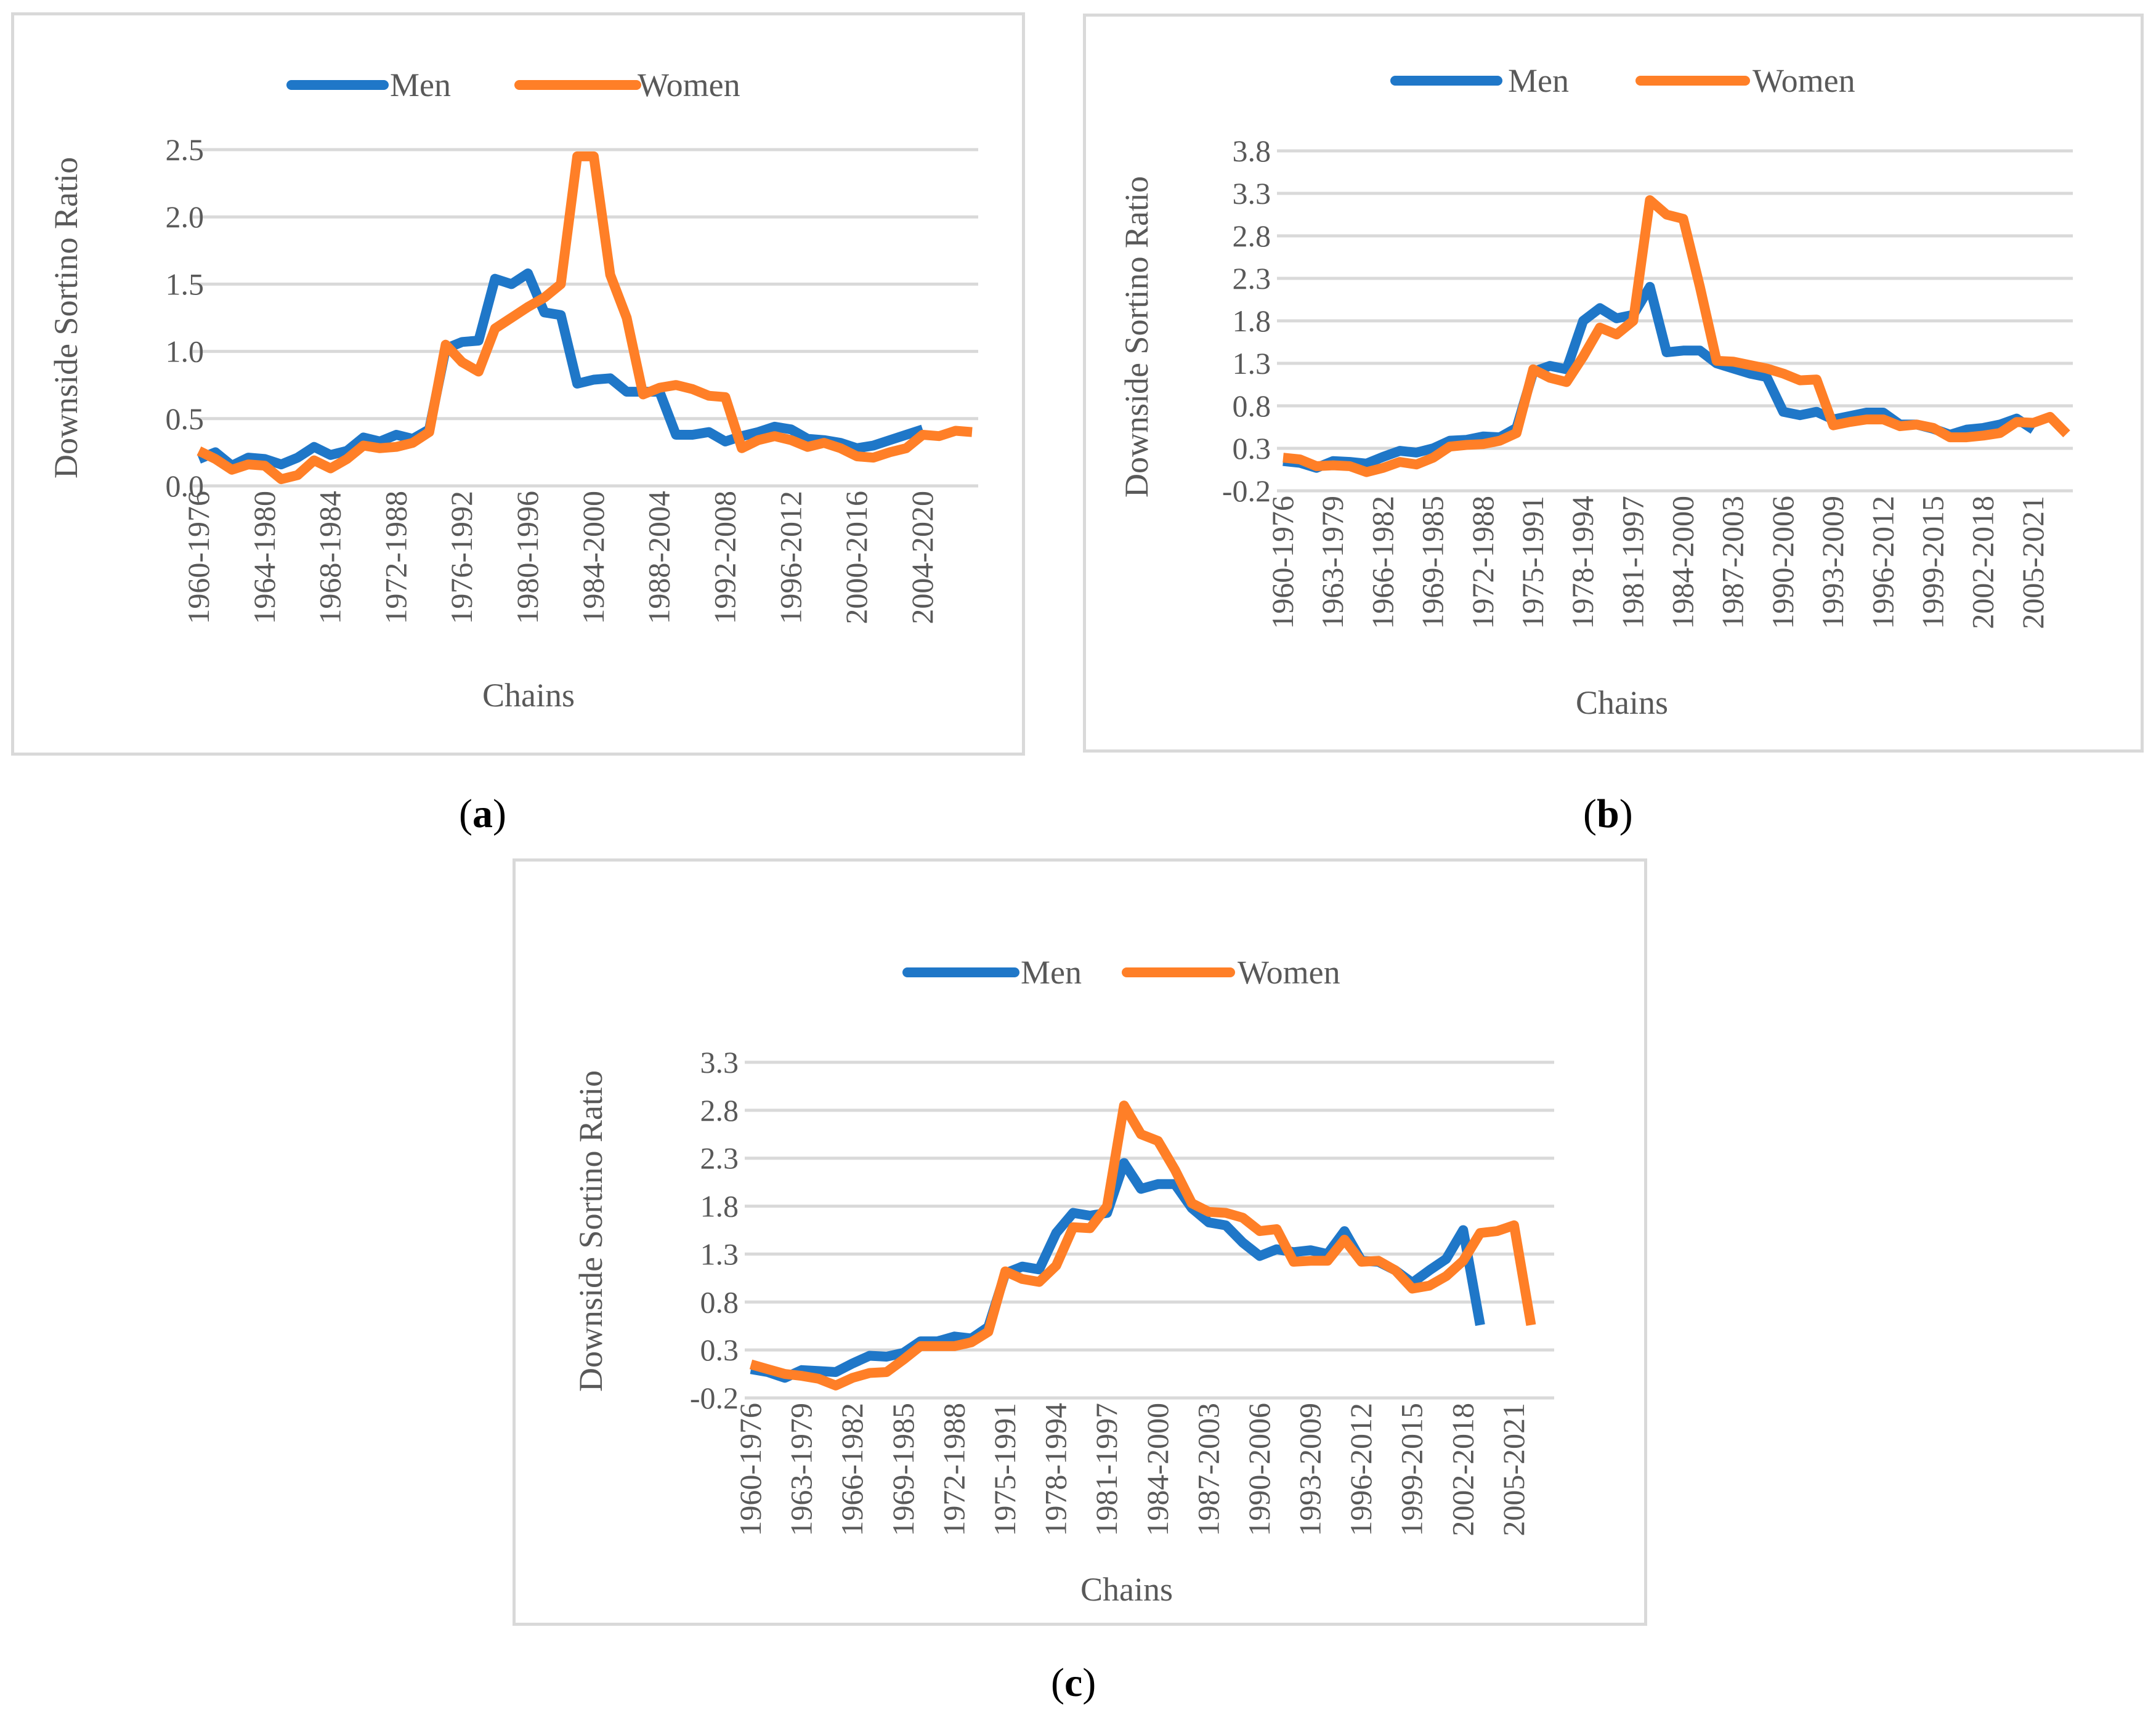  I want to click on x-tick-label: 1976-1992, so click(461, 557).